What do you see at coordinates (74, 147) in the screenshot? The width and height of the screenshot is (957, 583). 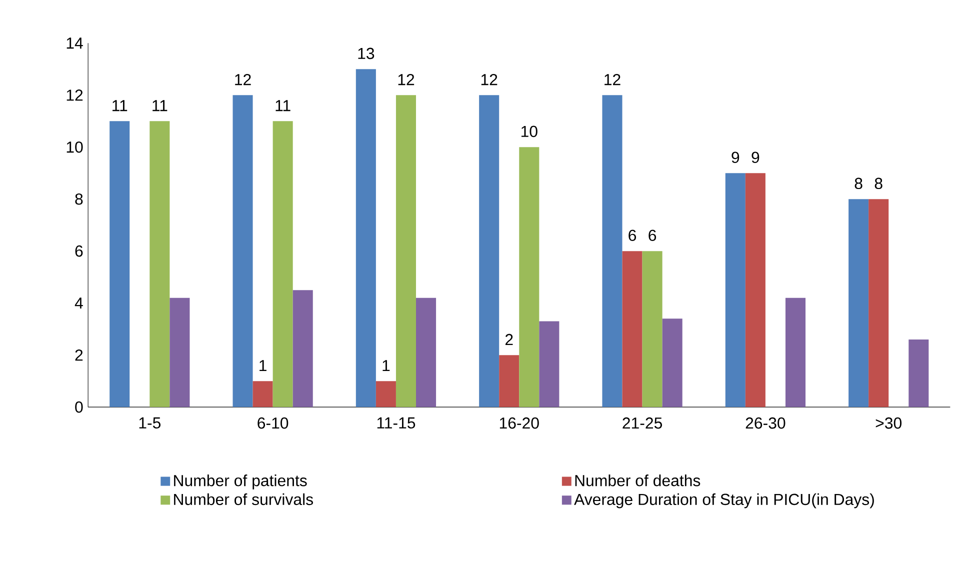 I see `y-tick-label: 10` at bounding box center [74, 147].